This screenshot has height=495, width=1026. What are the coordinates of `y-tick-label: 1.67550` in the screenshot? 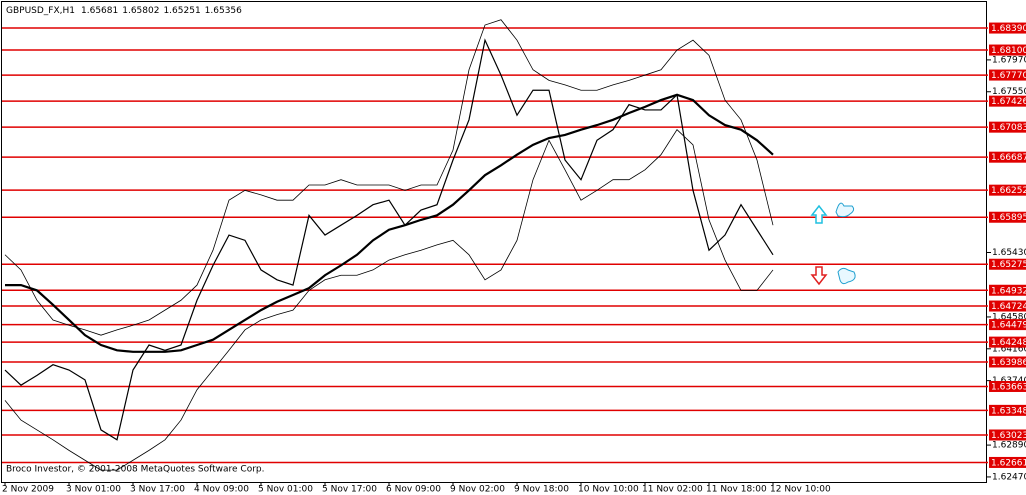 It's located at (1009, 92).